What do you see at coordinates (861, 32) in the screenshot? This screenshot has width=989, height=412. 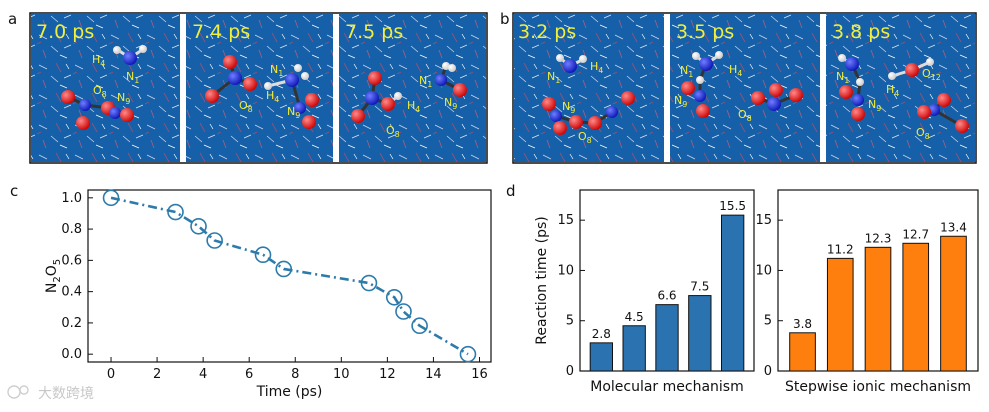 I see `snapshot-time: 3.8 ps` at bounding box center [861, 32].